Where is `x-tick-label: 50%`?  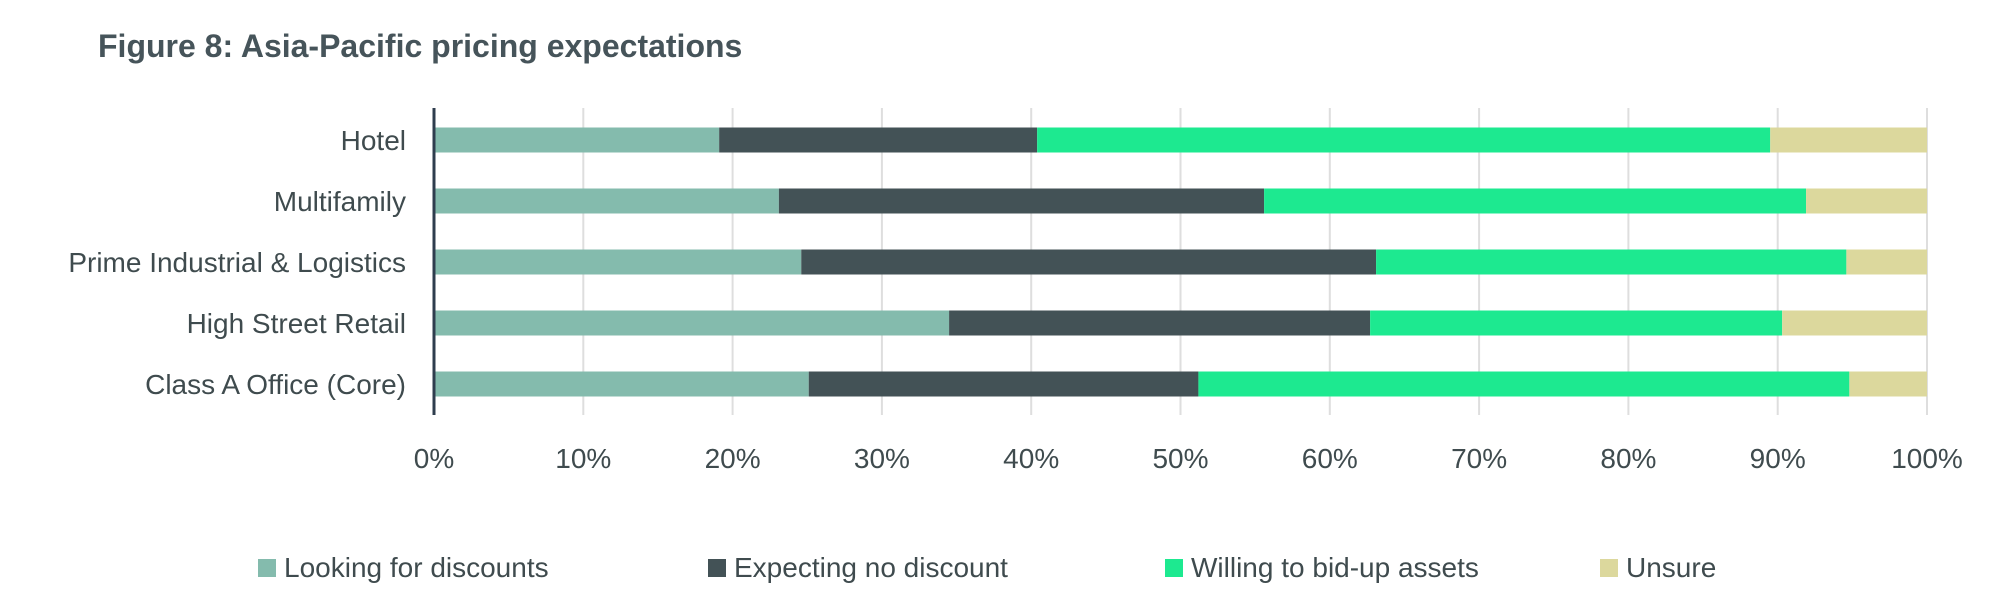
x-tick-label: 50% is located at coordinates (1180, 458).